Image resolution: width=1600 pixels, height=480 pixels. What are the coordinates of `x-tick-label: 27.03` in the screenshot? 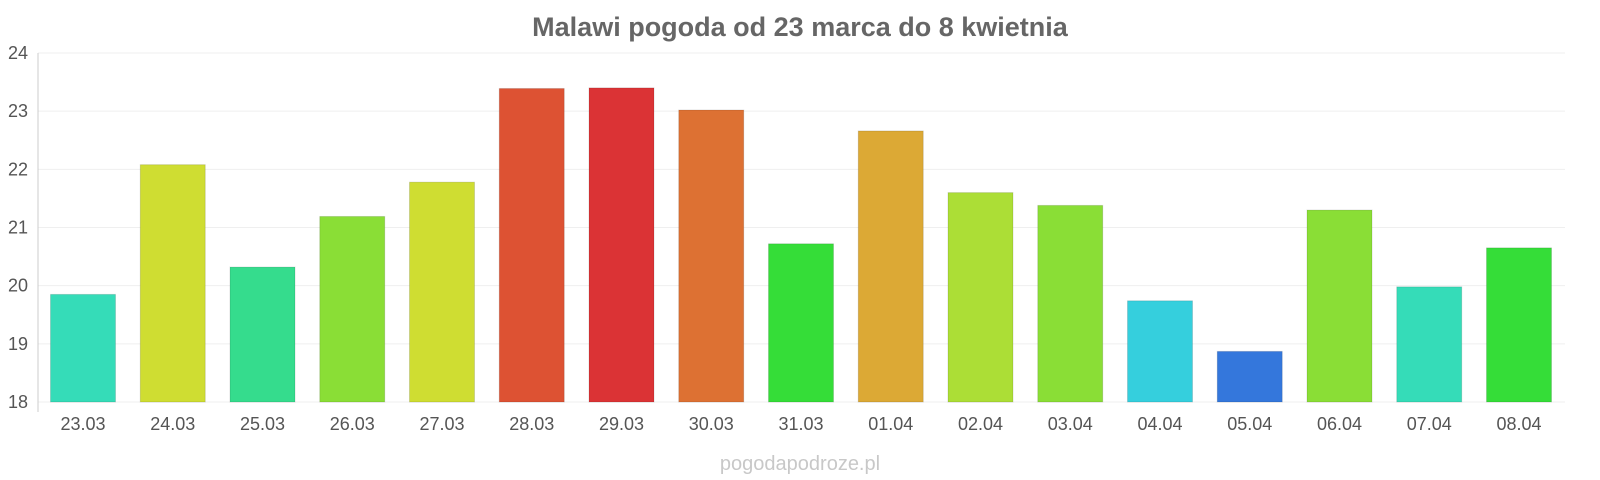 It's located at (441, 424).